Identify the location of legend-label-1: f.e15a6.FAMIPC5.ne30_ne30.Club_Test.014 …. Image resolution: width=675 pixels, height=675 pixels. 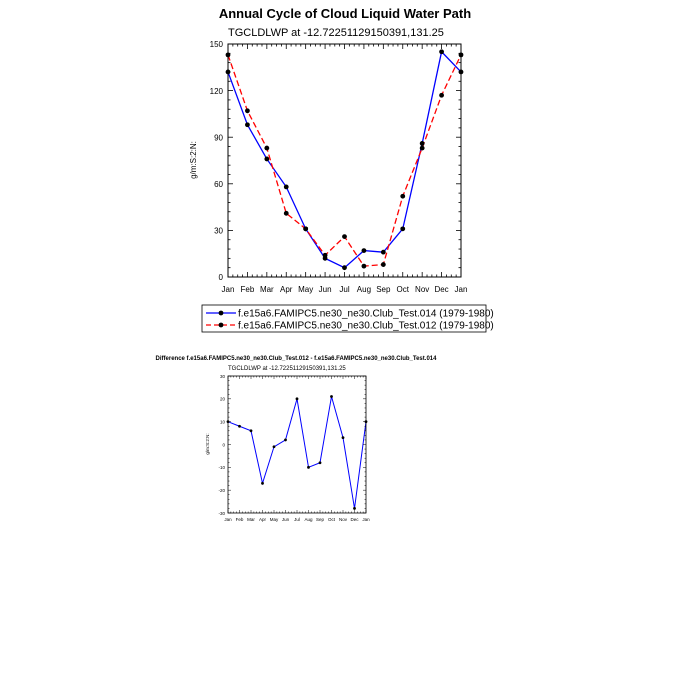
(366, 314).